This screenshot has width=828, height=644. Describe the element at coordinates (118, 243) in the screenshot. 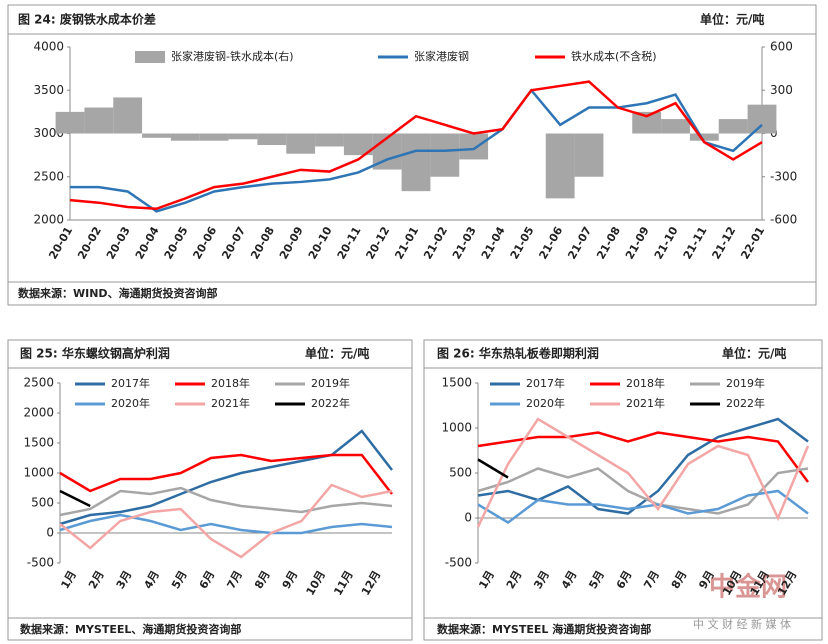

I see `x-tick-label: 20-03` at that location.